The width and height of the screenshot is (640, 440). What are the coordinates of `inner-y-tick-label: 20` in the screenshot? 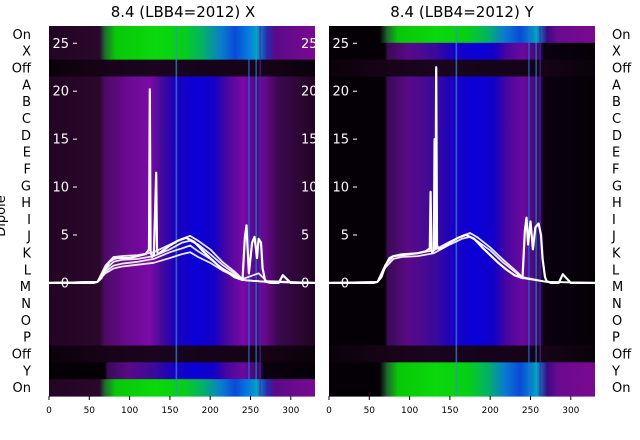 It's located at (60, 92).